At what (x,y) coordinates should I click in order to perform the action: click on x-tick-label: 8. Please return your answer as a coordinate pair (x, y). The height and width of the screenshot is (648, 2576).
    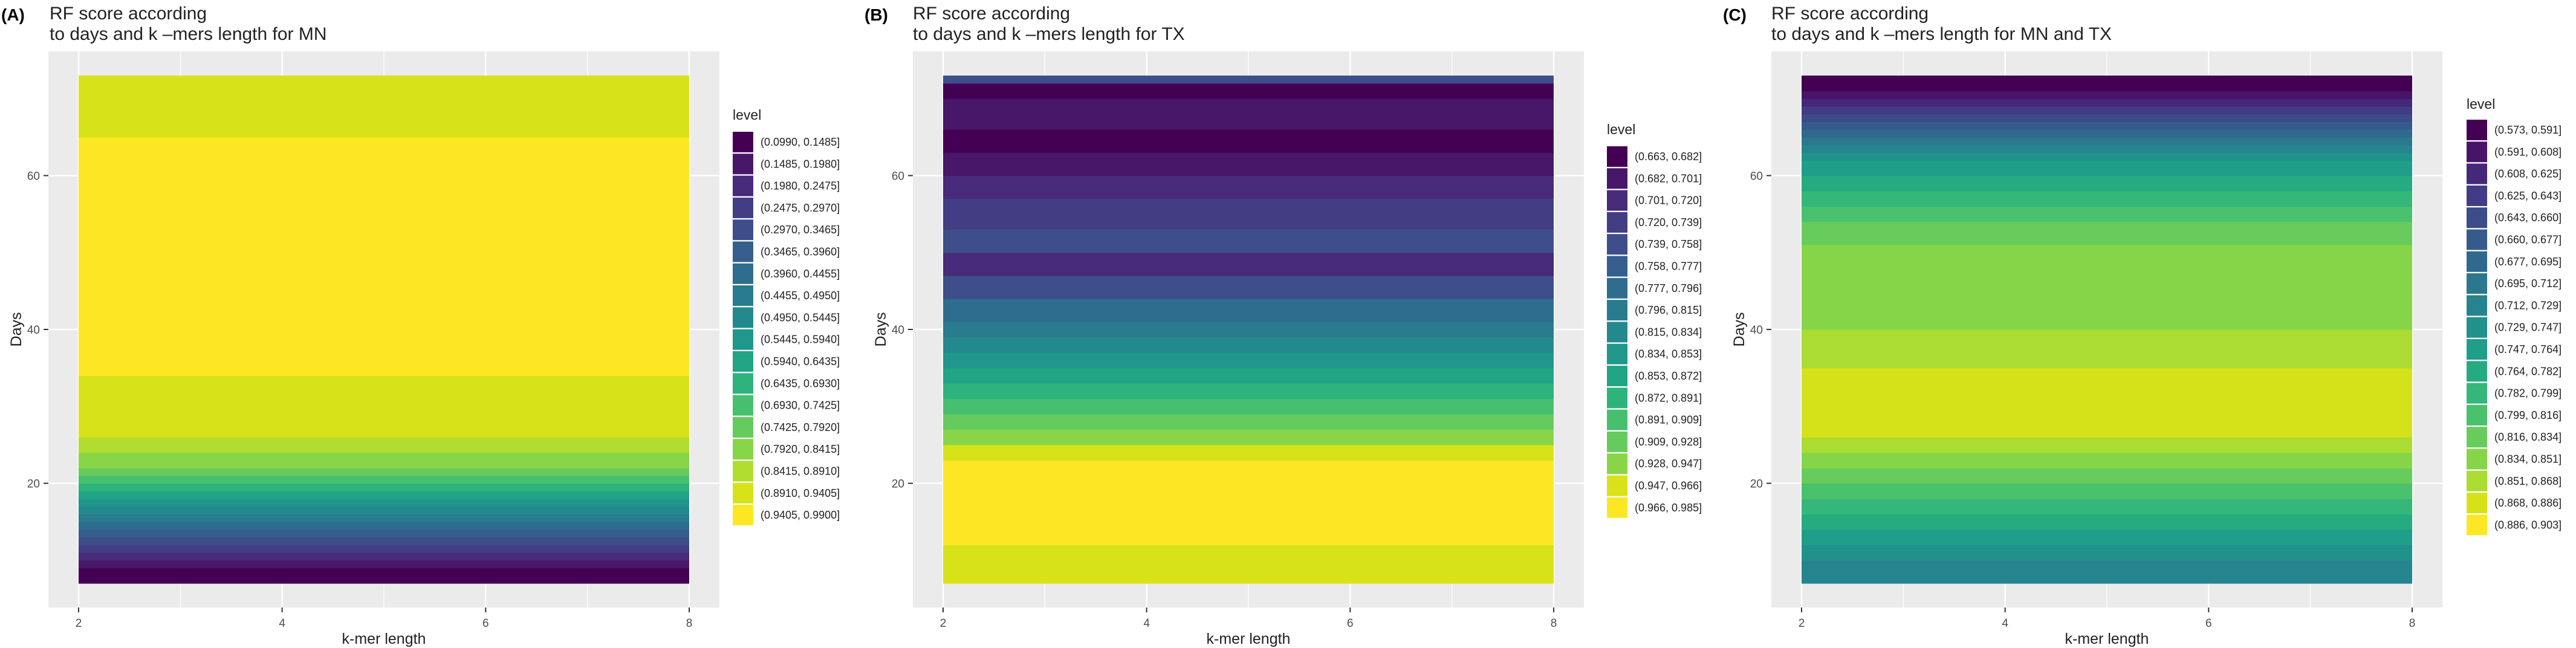
    Looking at the image, I should click on (2413, 623).